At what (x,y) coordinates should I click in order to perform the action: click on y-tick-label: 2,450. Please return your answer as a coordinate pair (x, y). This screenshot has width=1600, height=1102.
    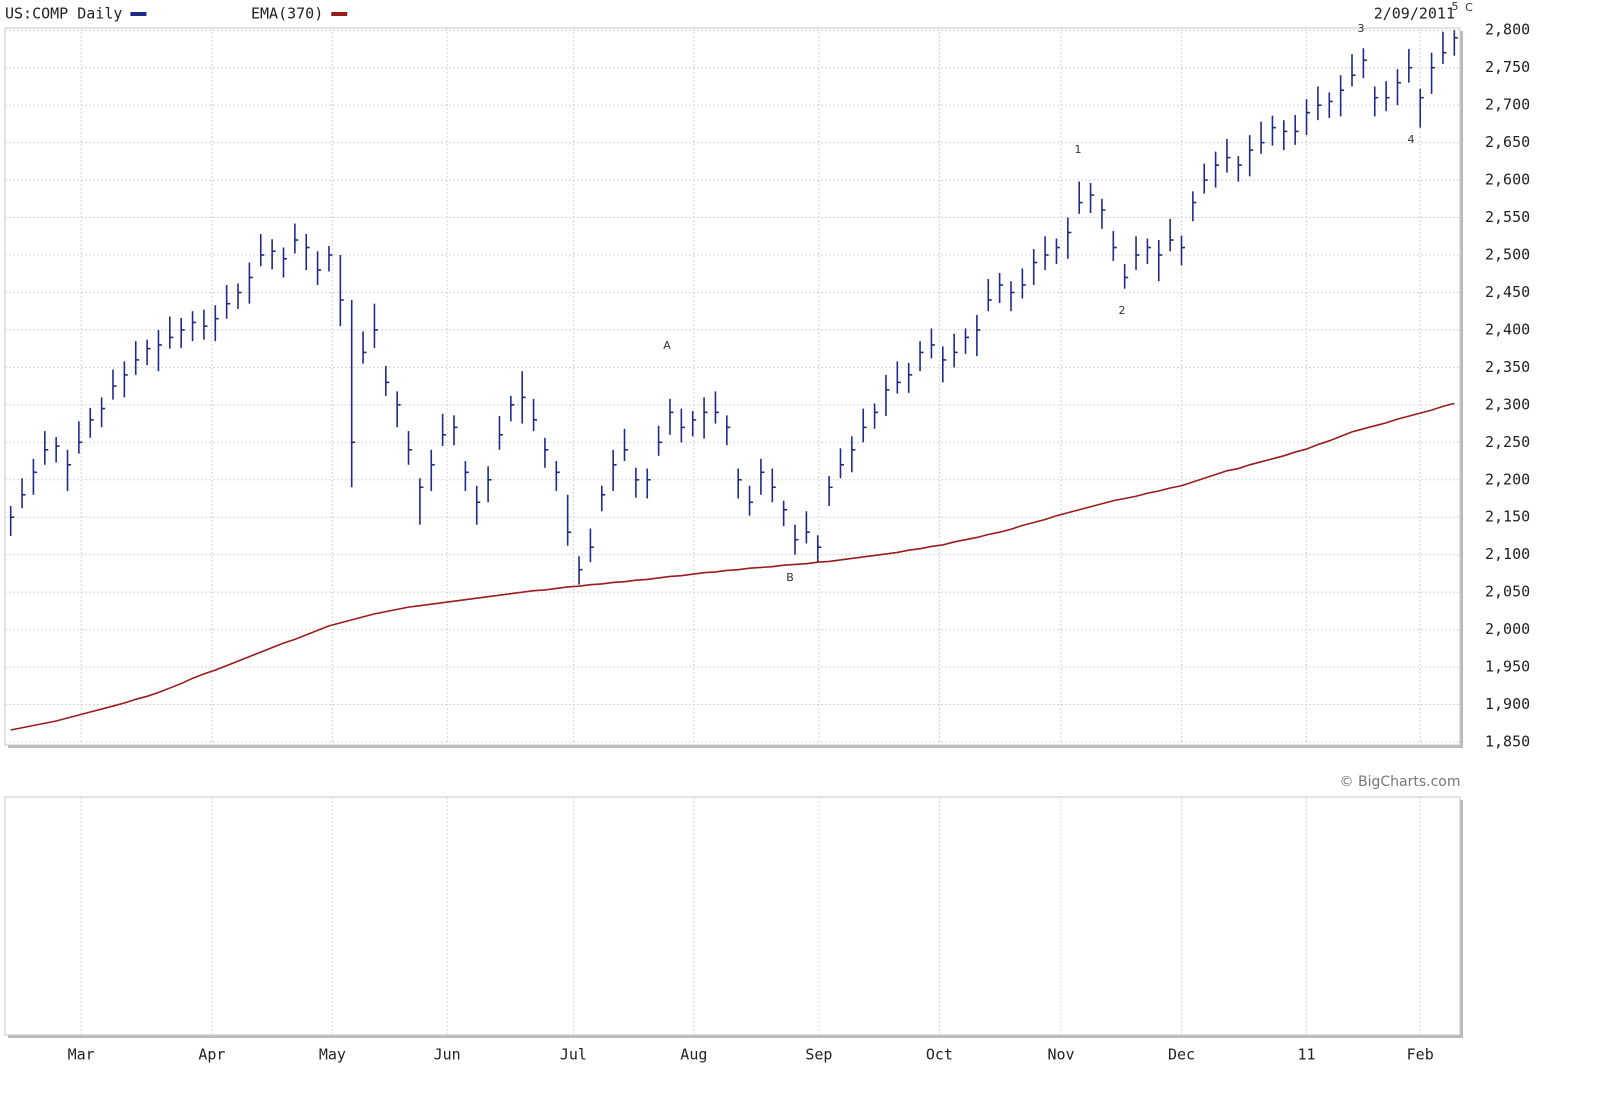
    Looking at the image, I should click on (1507, 292).